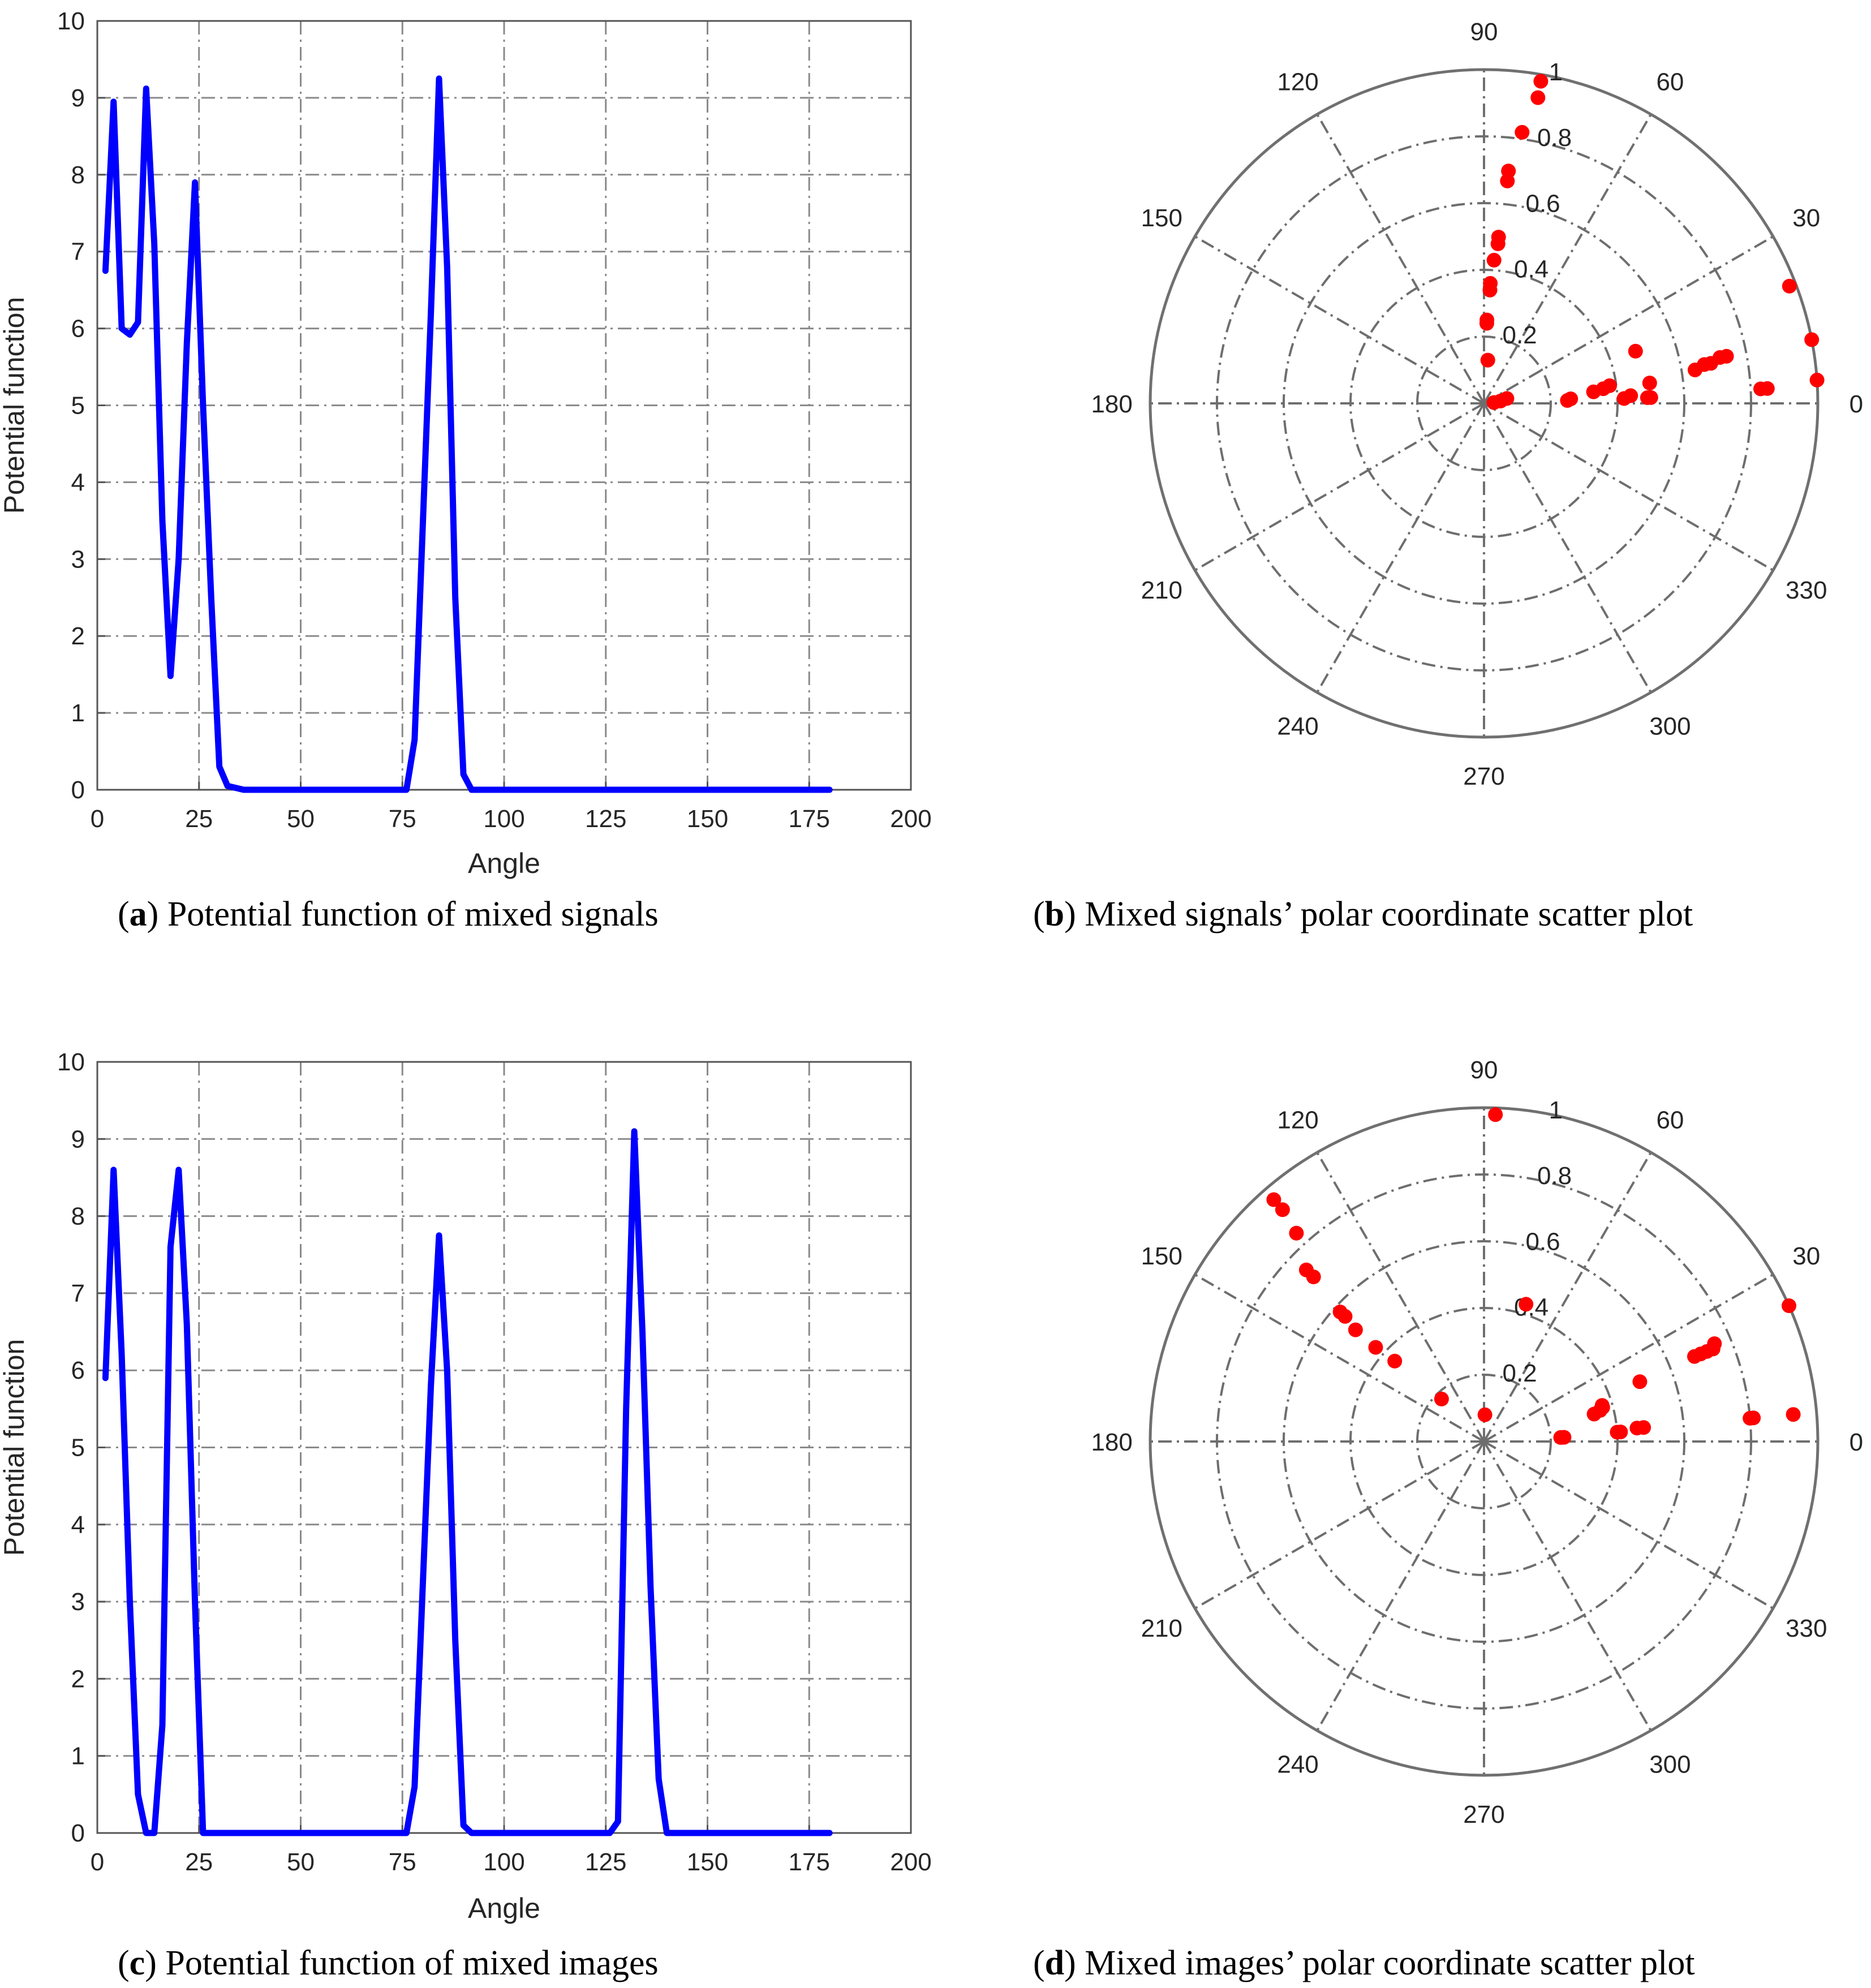  Describe the element at coordinates (1297, 727) in the screenshot. I see `theta-tick-label: 240` at that location.